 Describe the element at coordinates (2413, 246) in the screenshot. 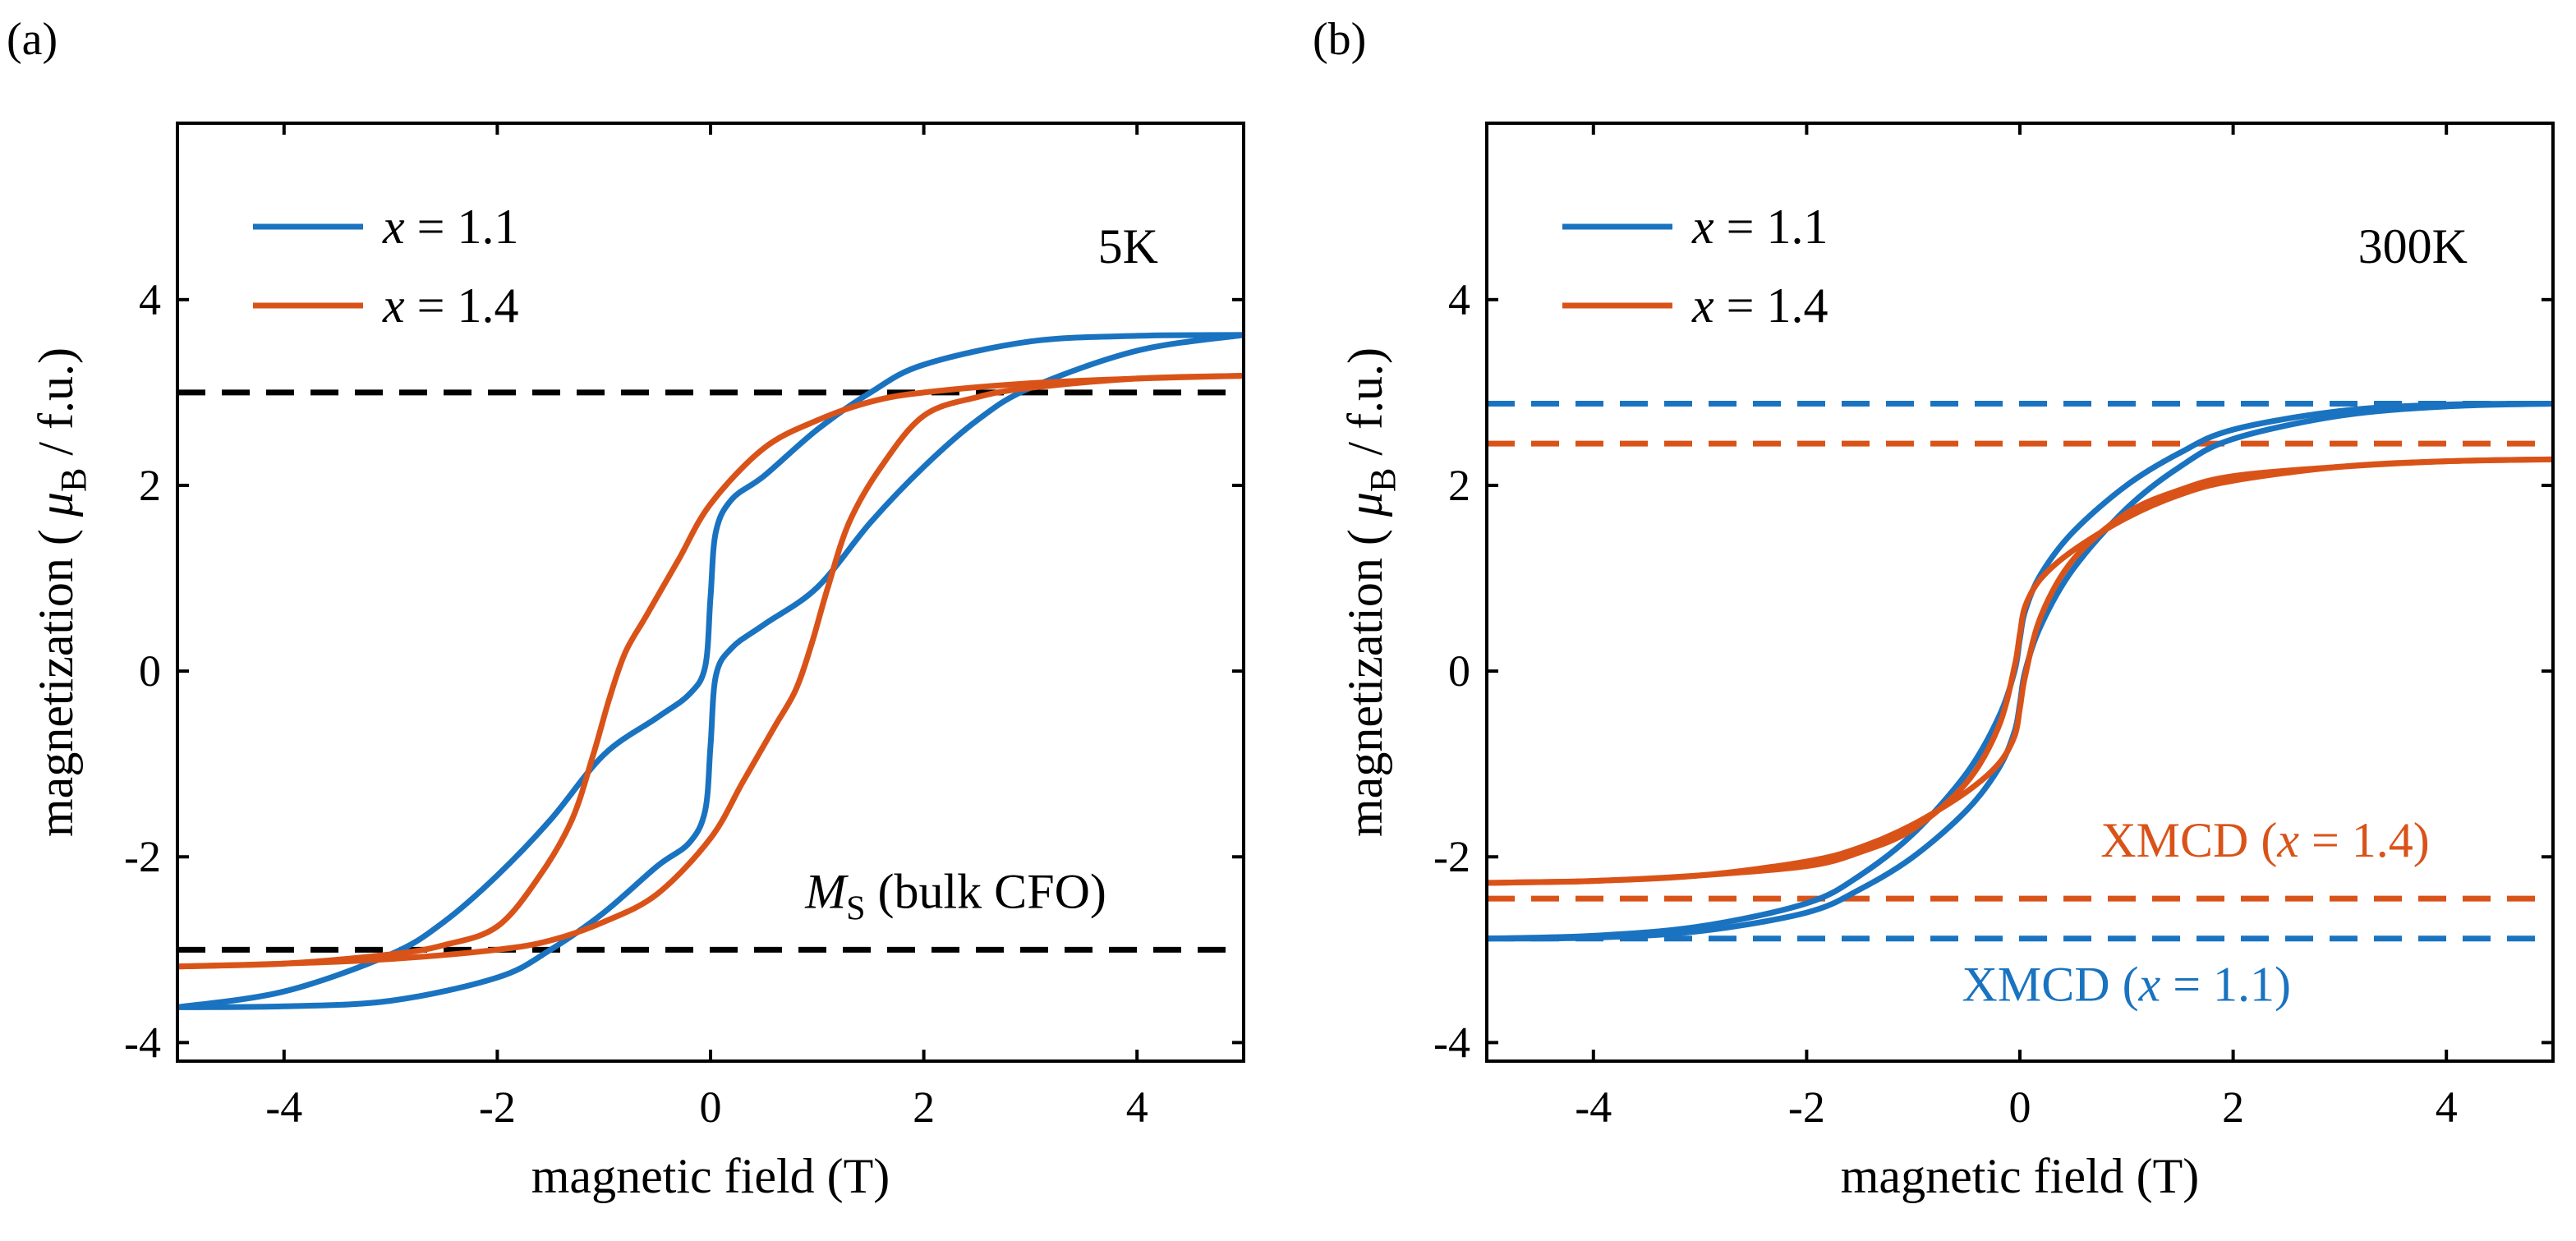

I see `temperature-label: 300K` at that location.